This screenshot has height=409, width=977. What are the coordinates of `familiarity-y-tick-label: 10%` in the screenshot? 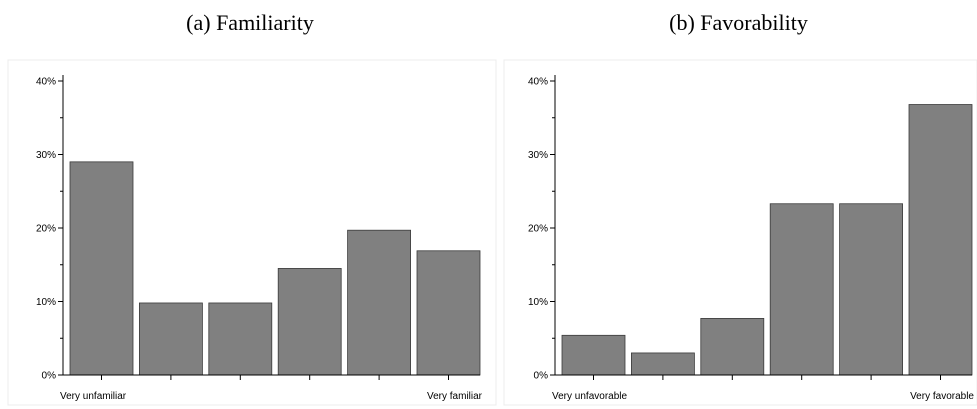 It's located at (46, 302).